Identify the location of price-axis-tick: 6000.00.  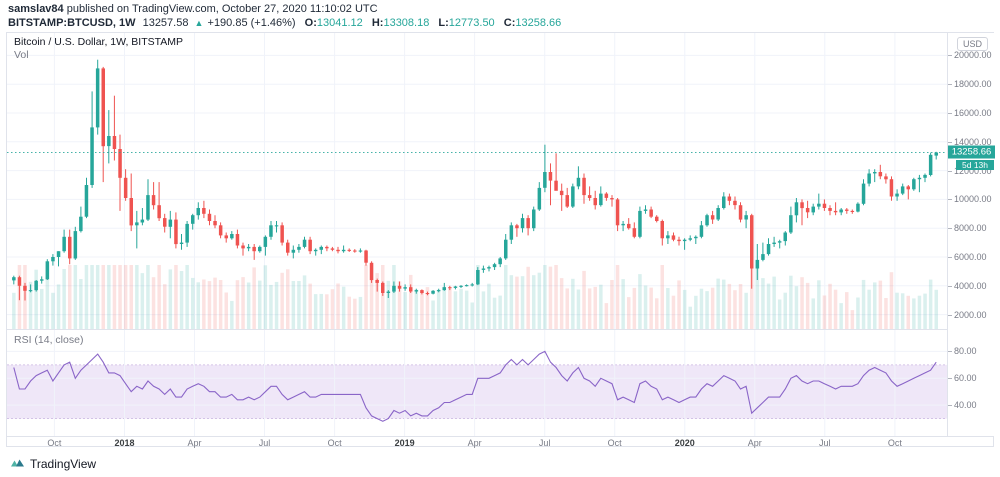
(970, 257).